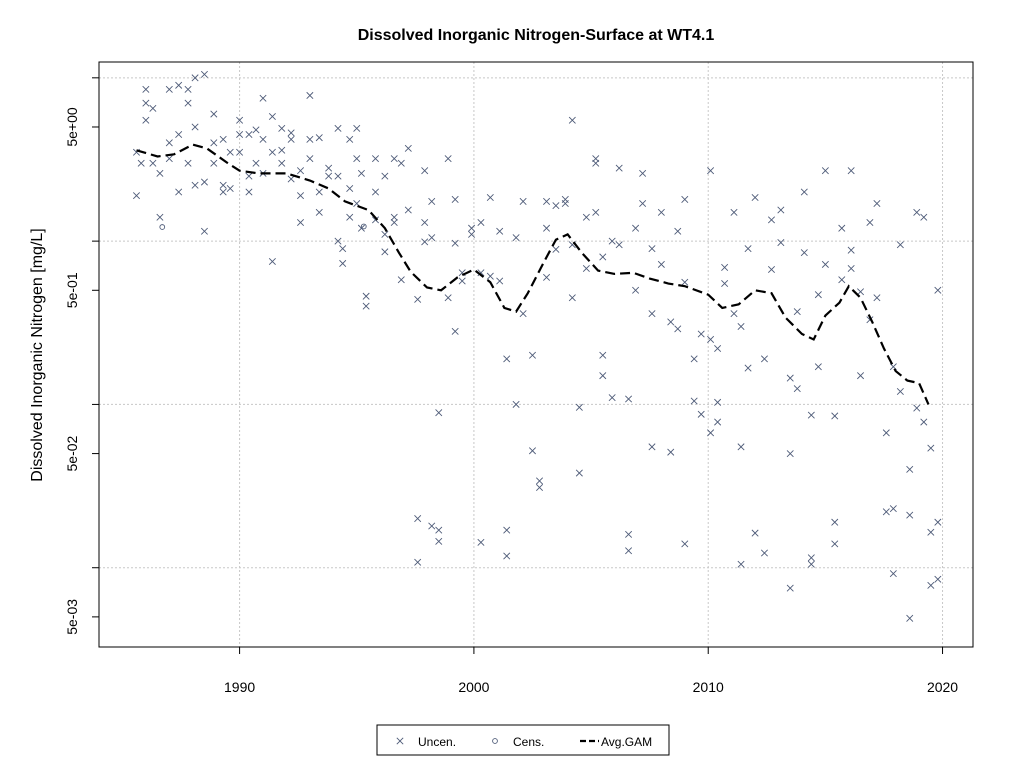 The height and width of the screenshot is (773, 1024). Describe the element at coordinates (72, 290) in the screenshot. I see `y-tick-label: 5e-01` at that location.